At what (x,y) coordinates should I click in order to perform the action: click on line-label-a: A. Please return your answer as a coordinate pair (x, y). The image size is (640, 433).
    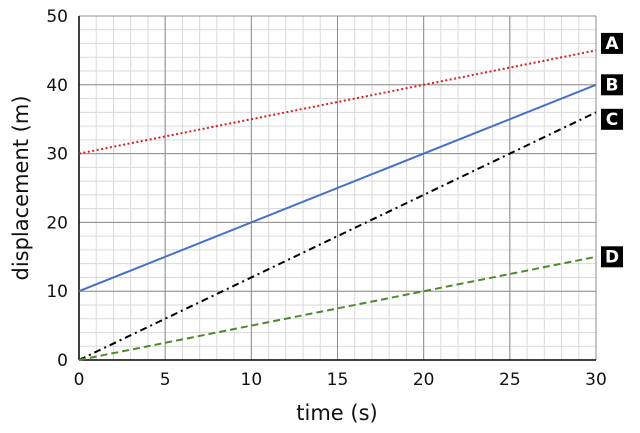
    Looking at the image, I should click on (612, 44).